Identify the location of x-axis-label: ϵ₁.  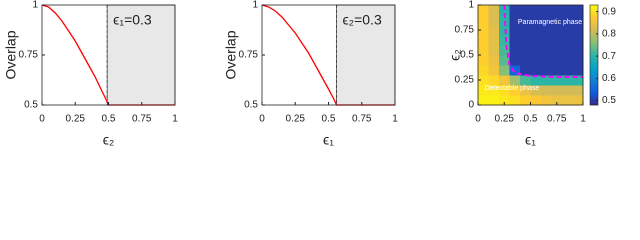
(328, 140).